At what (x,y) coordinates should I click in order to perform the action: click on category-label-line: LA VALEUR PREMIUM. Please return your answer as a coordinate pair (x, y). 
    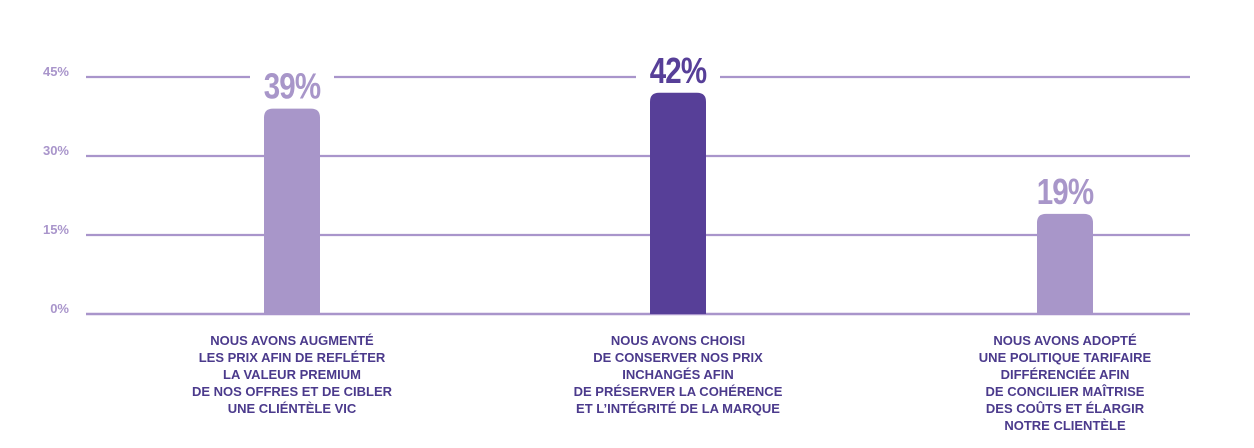
    Looking at the image, I should click on (292, 374).